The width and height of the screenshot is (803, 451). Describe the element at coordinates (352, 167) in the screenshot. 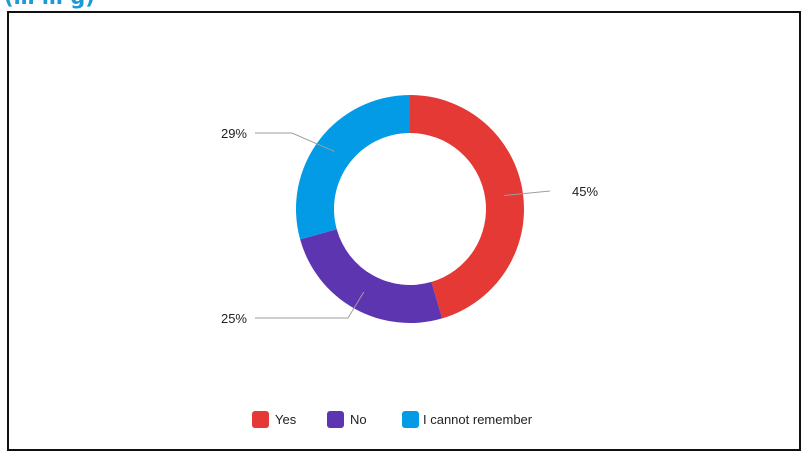

I see `slice-i-cannot-remember` at that location.